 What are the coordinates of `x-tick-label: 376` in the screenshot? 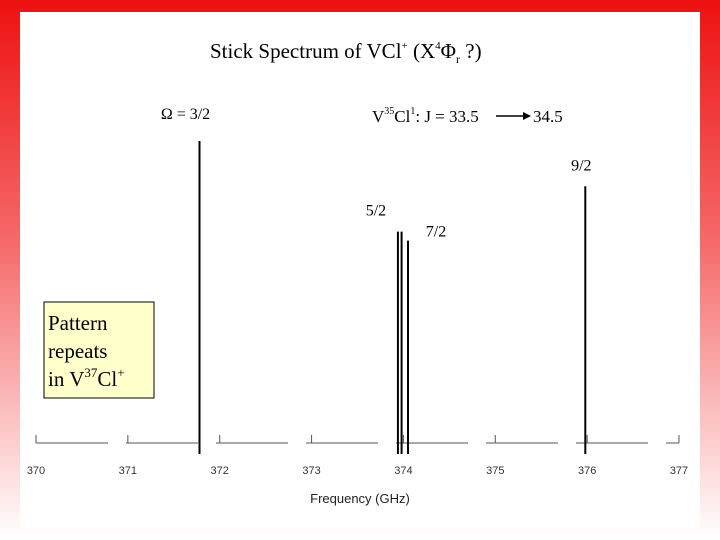 It's located at (587, 471).